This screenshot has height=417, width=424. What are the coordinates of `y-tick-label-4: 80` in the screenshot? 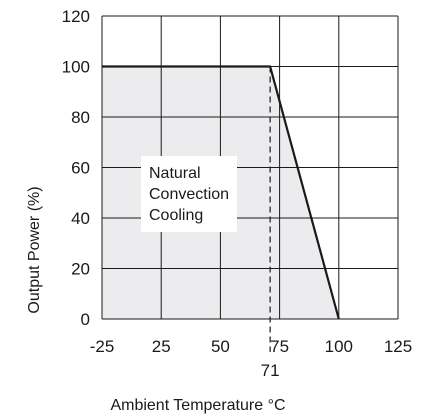 It's located at (80, 117).